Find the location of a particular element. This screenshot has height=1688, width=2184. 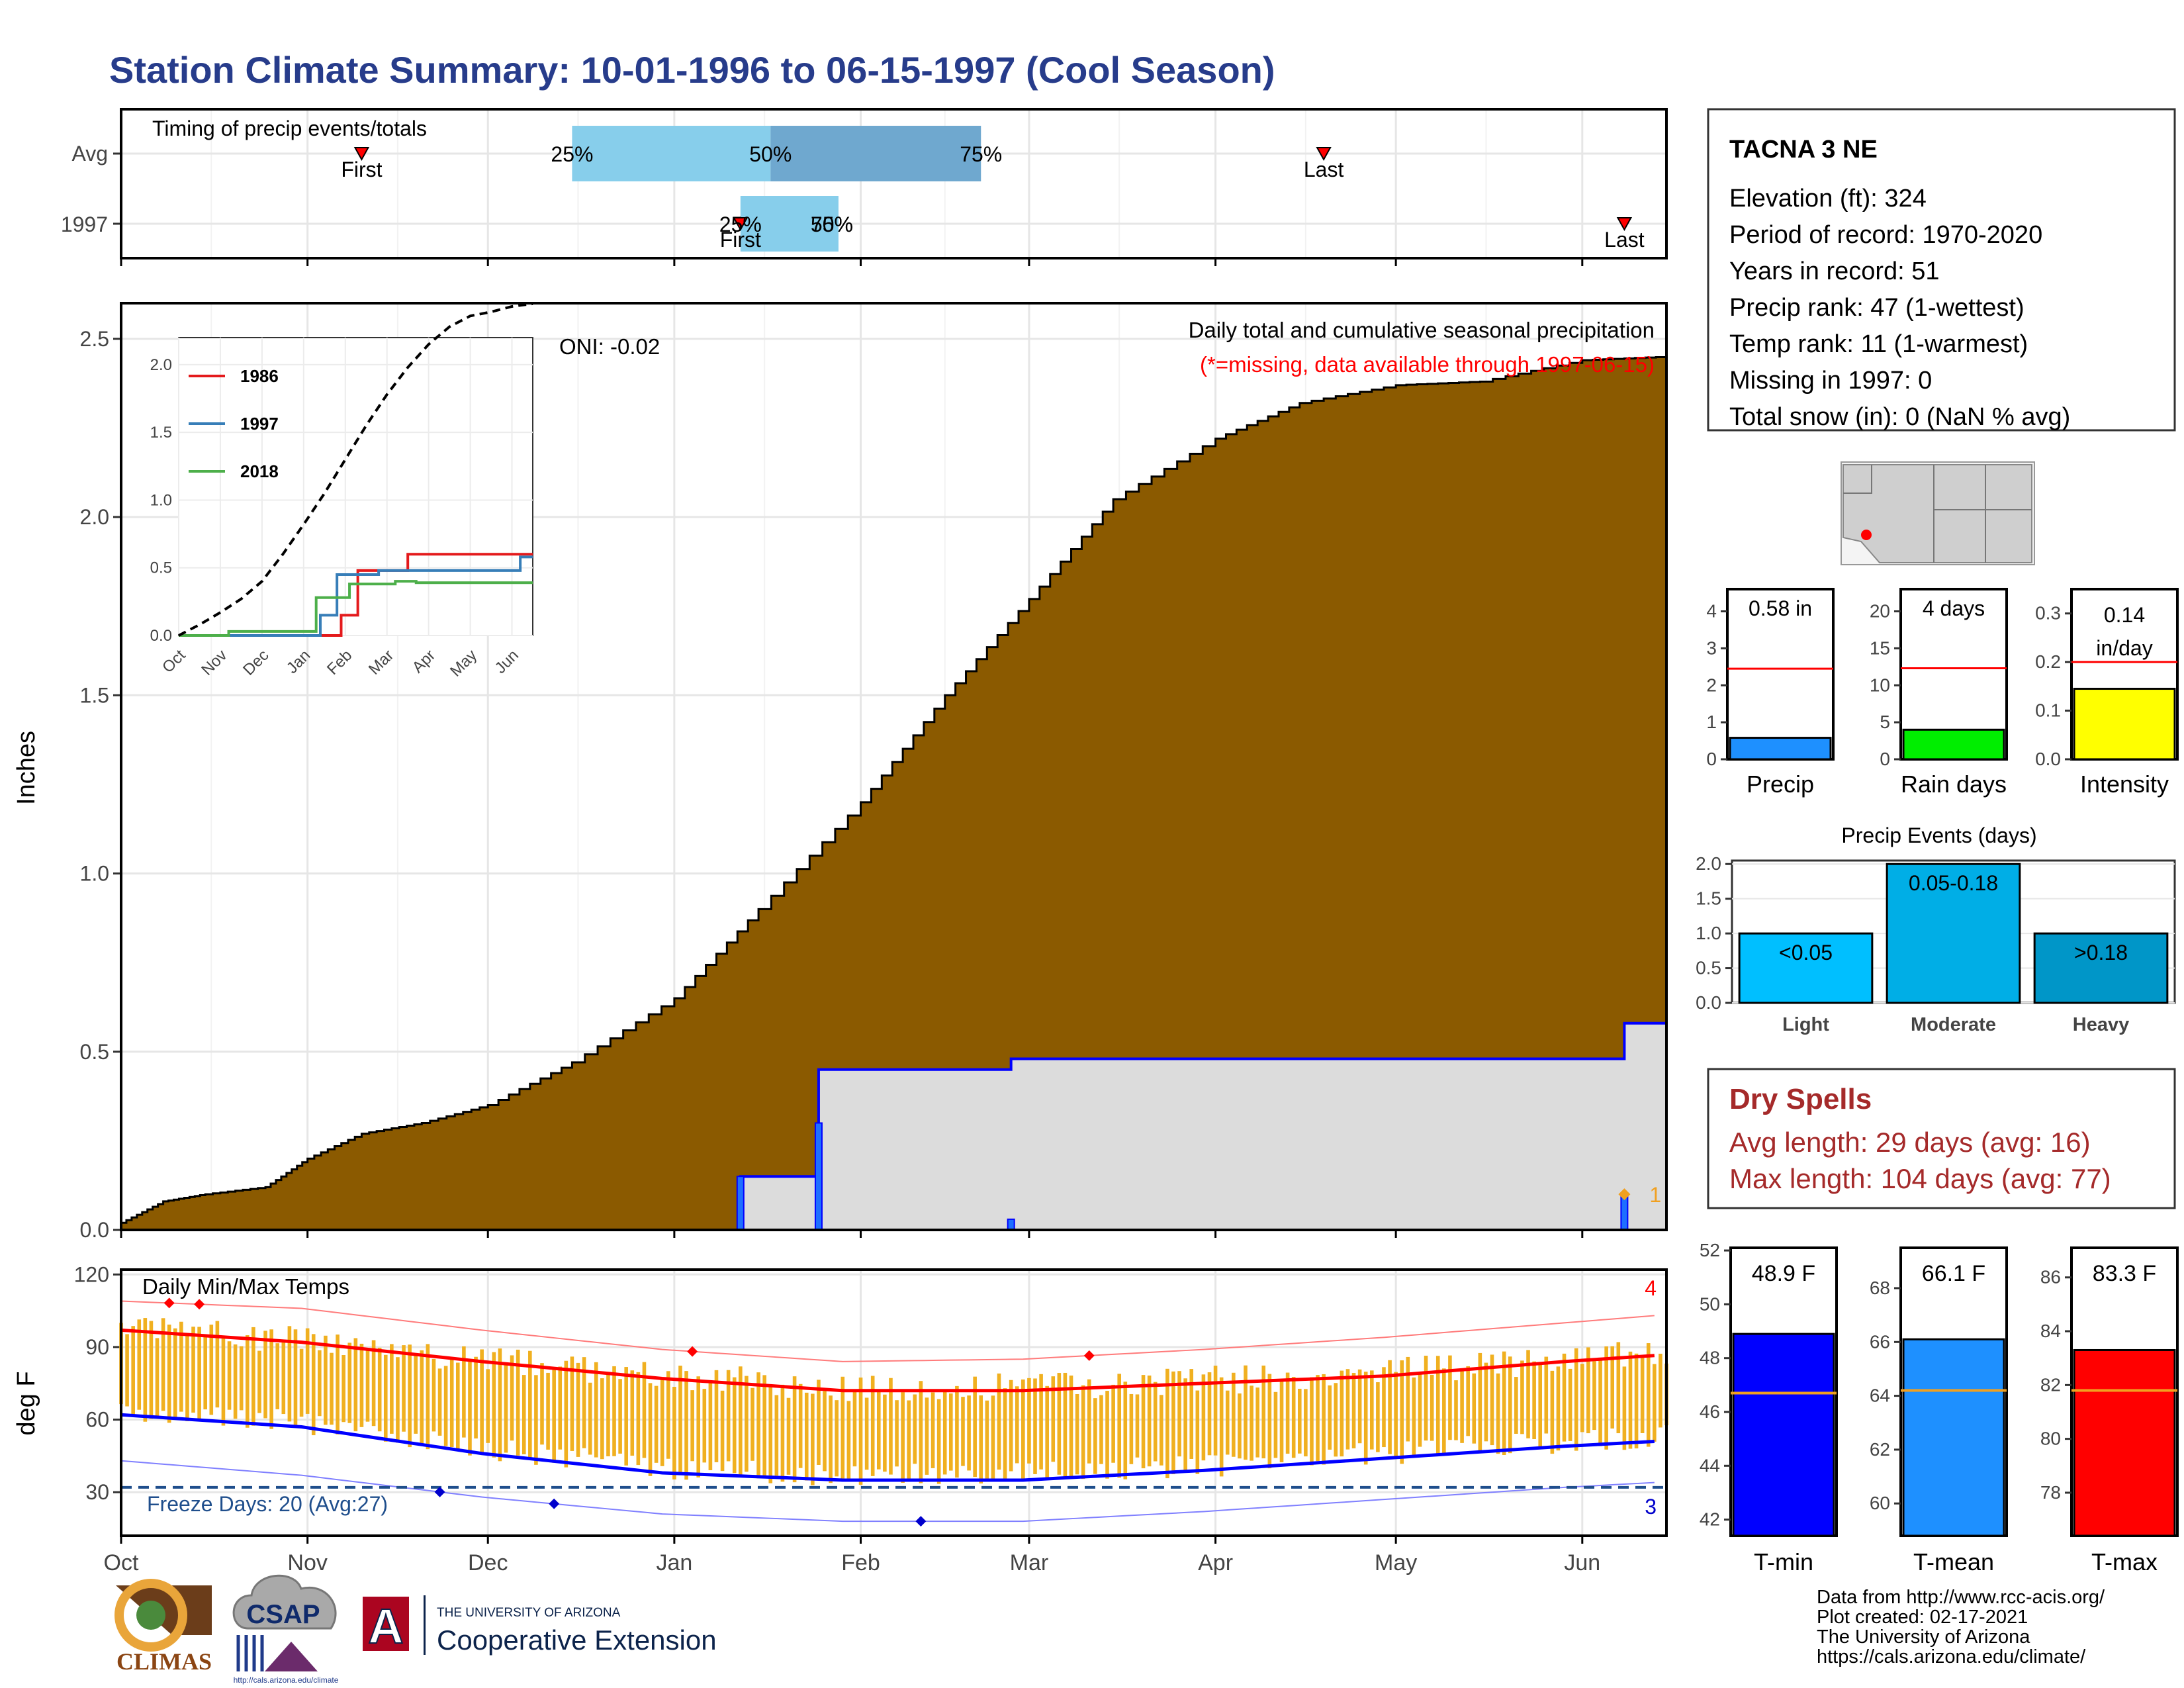

precip-event-count: 1 is located at coordinates (1655, 1195).